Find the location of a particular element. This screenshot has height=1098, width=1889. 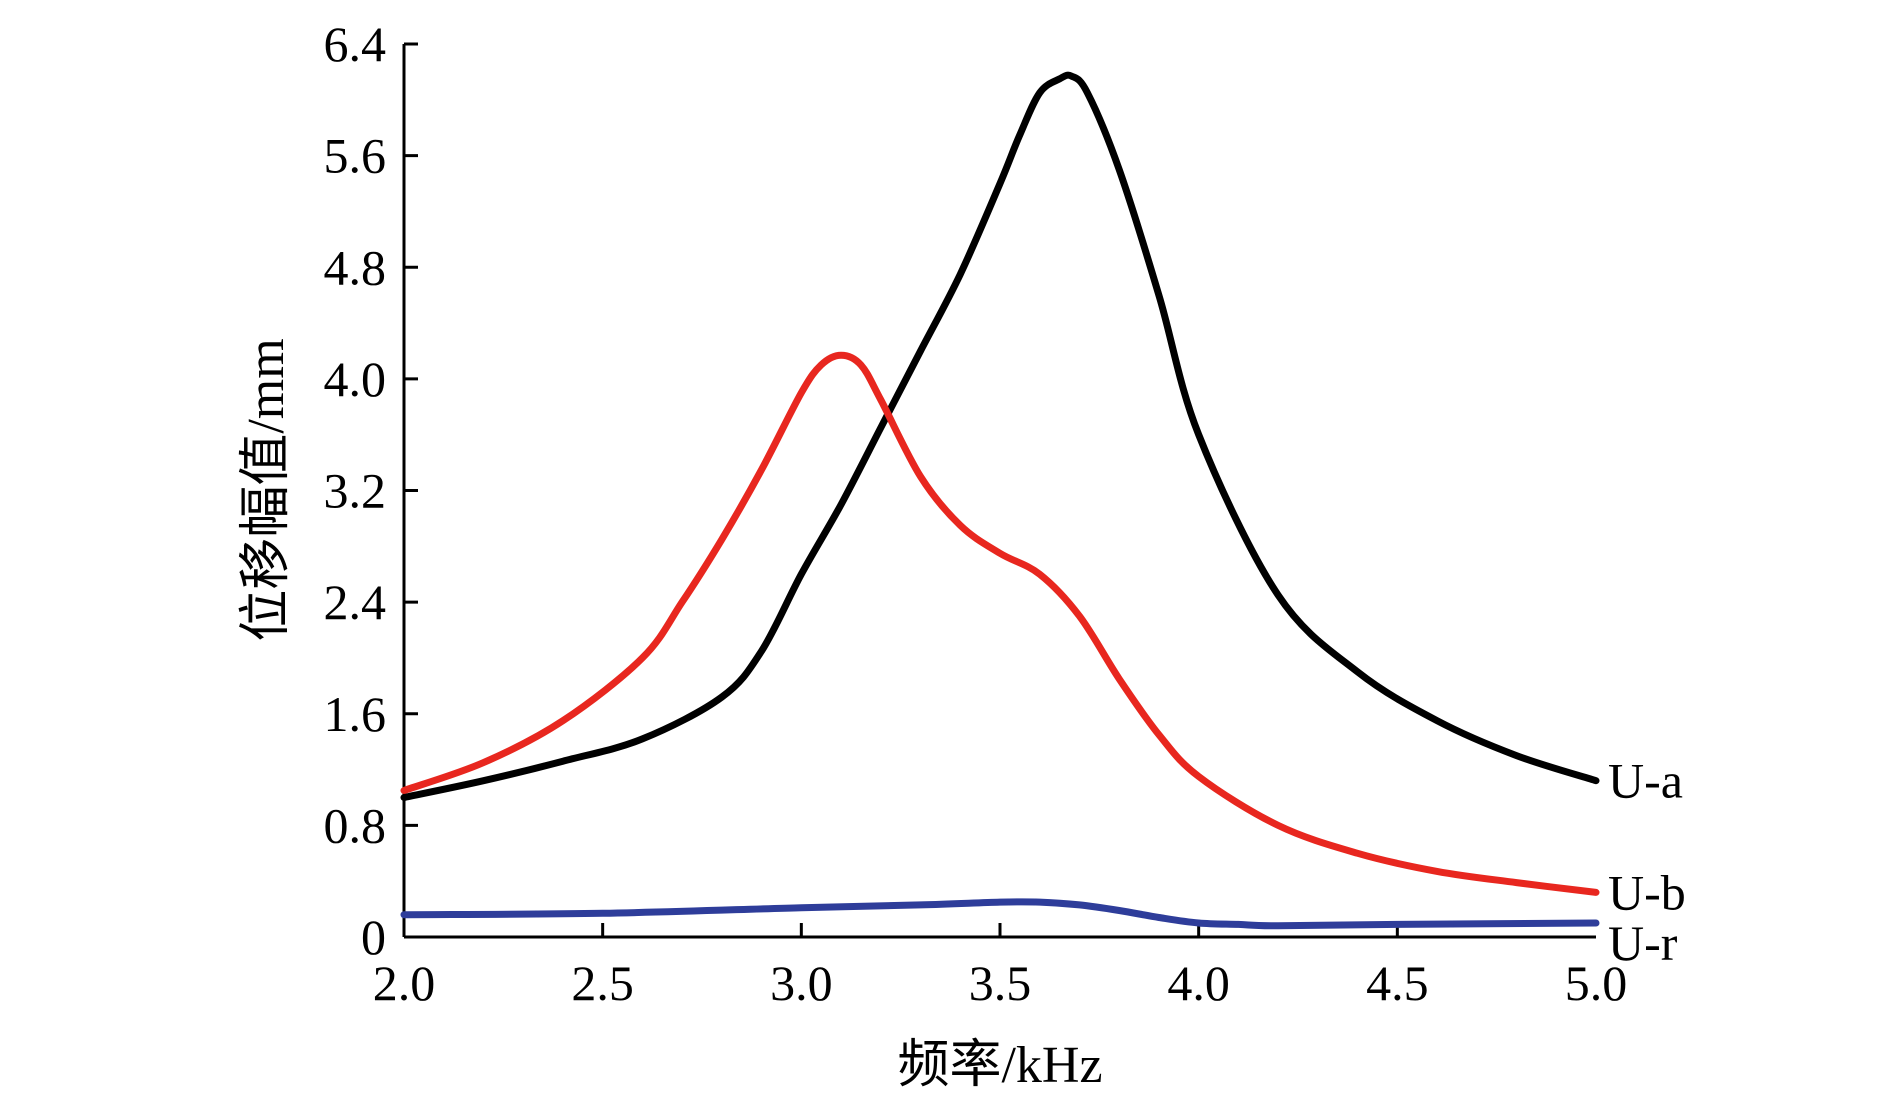

x-tick-label: 3.5 is located at coordinates (1000, 983).